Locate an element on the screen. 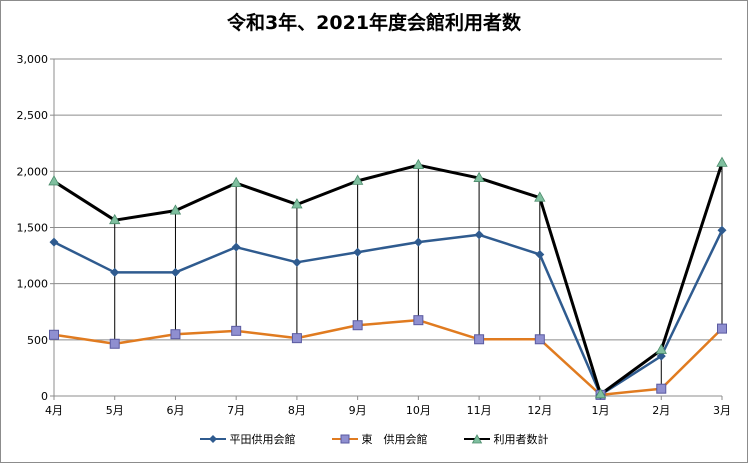 This screenshot has width=748, height=463. legend-item-total: 利用者数計 is located at coordinates (506, 439).